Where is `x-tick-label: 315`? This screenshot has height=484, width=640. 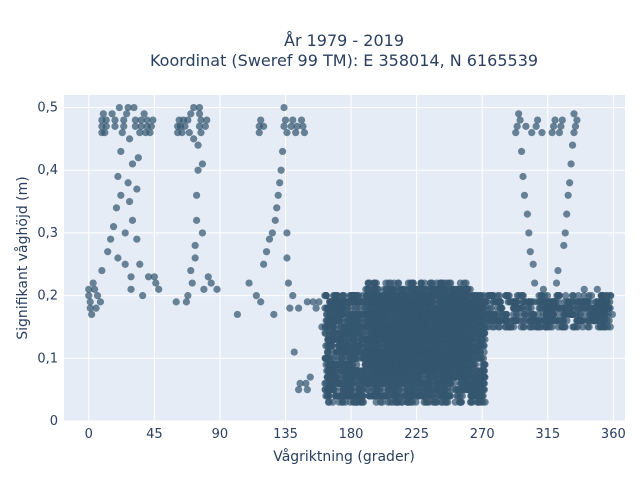
x-tick-label: 315 is located at coordinates (547, 434).